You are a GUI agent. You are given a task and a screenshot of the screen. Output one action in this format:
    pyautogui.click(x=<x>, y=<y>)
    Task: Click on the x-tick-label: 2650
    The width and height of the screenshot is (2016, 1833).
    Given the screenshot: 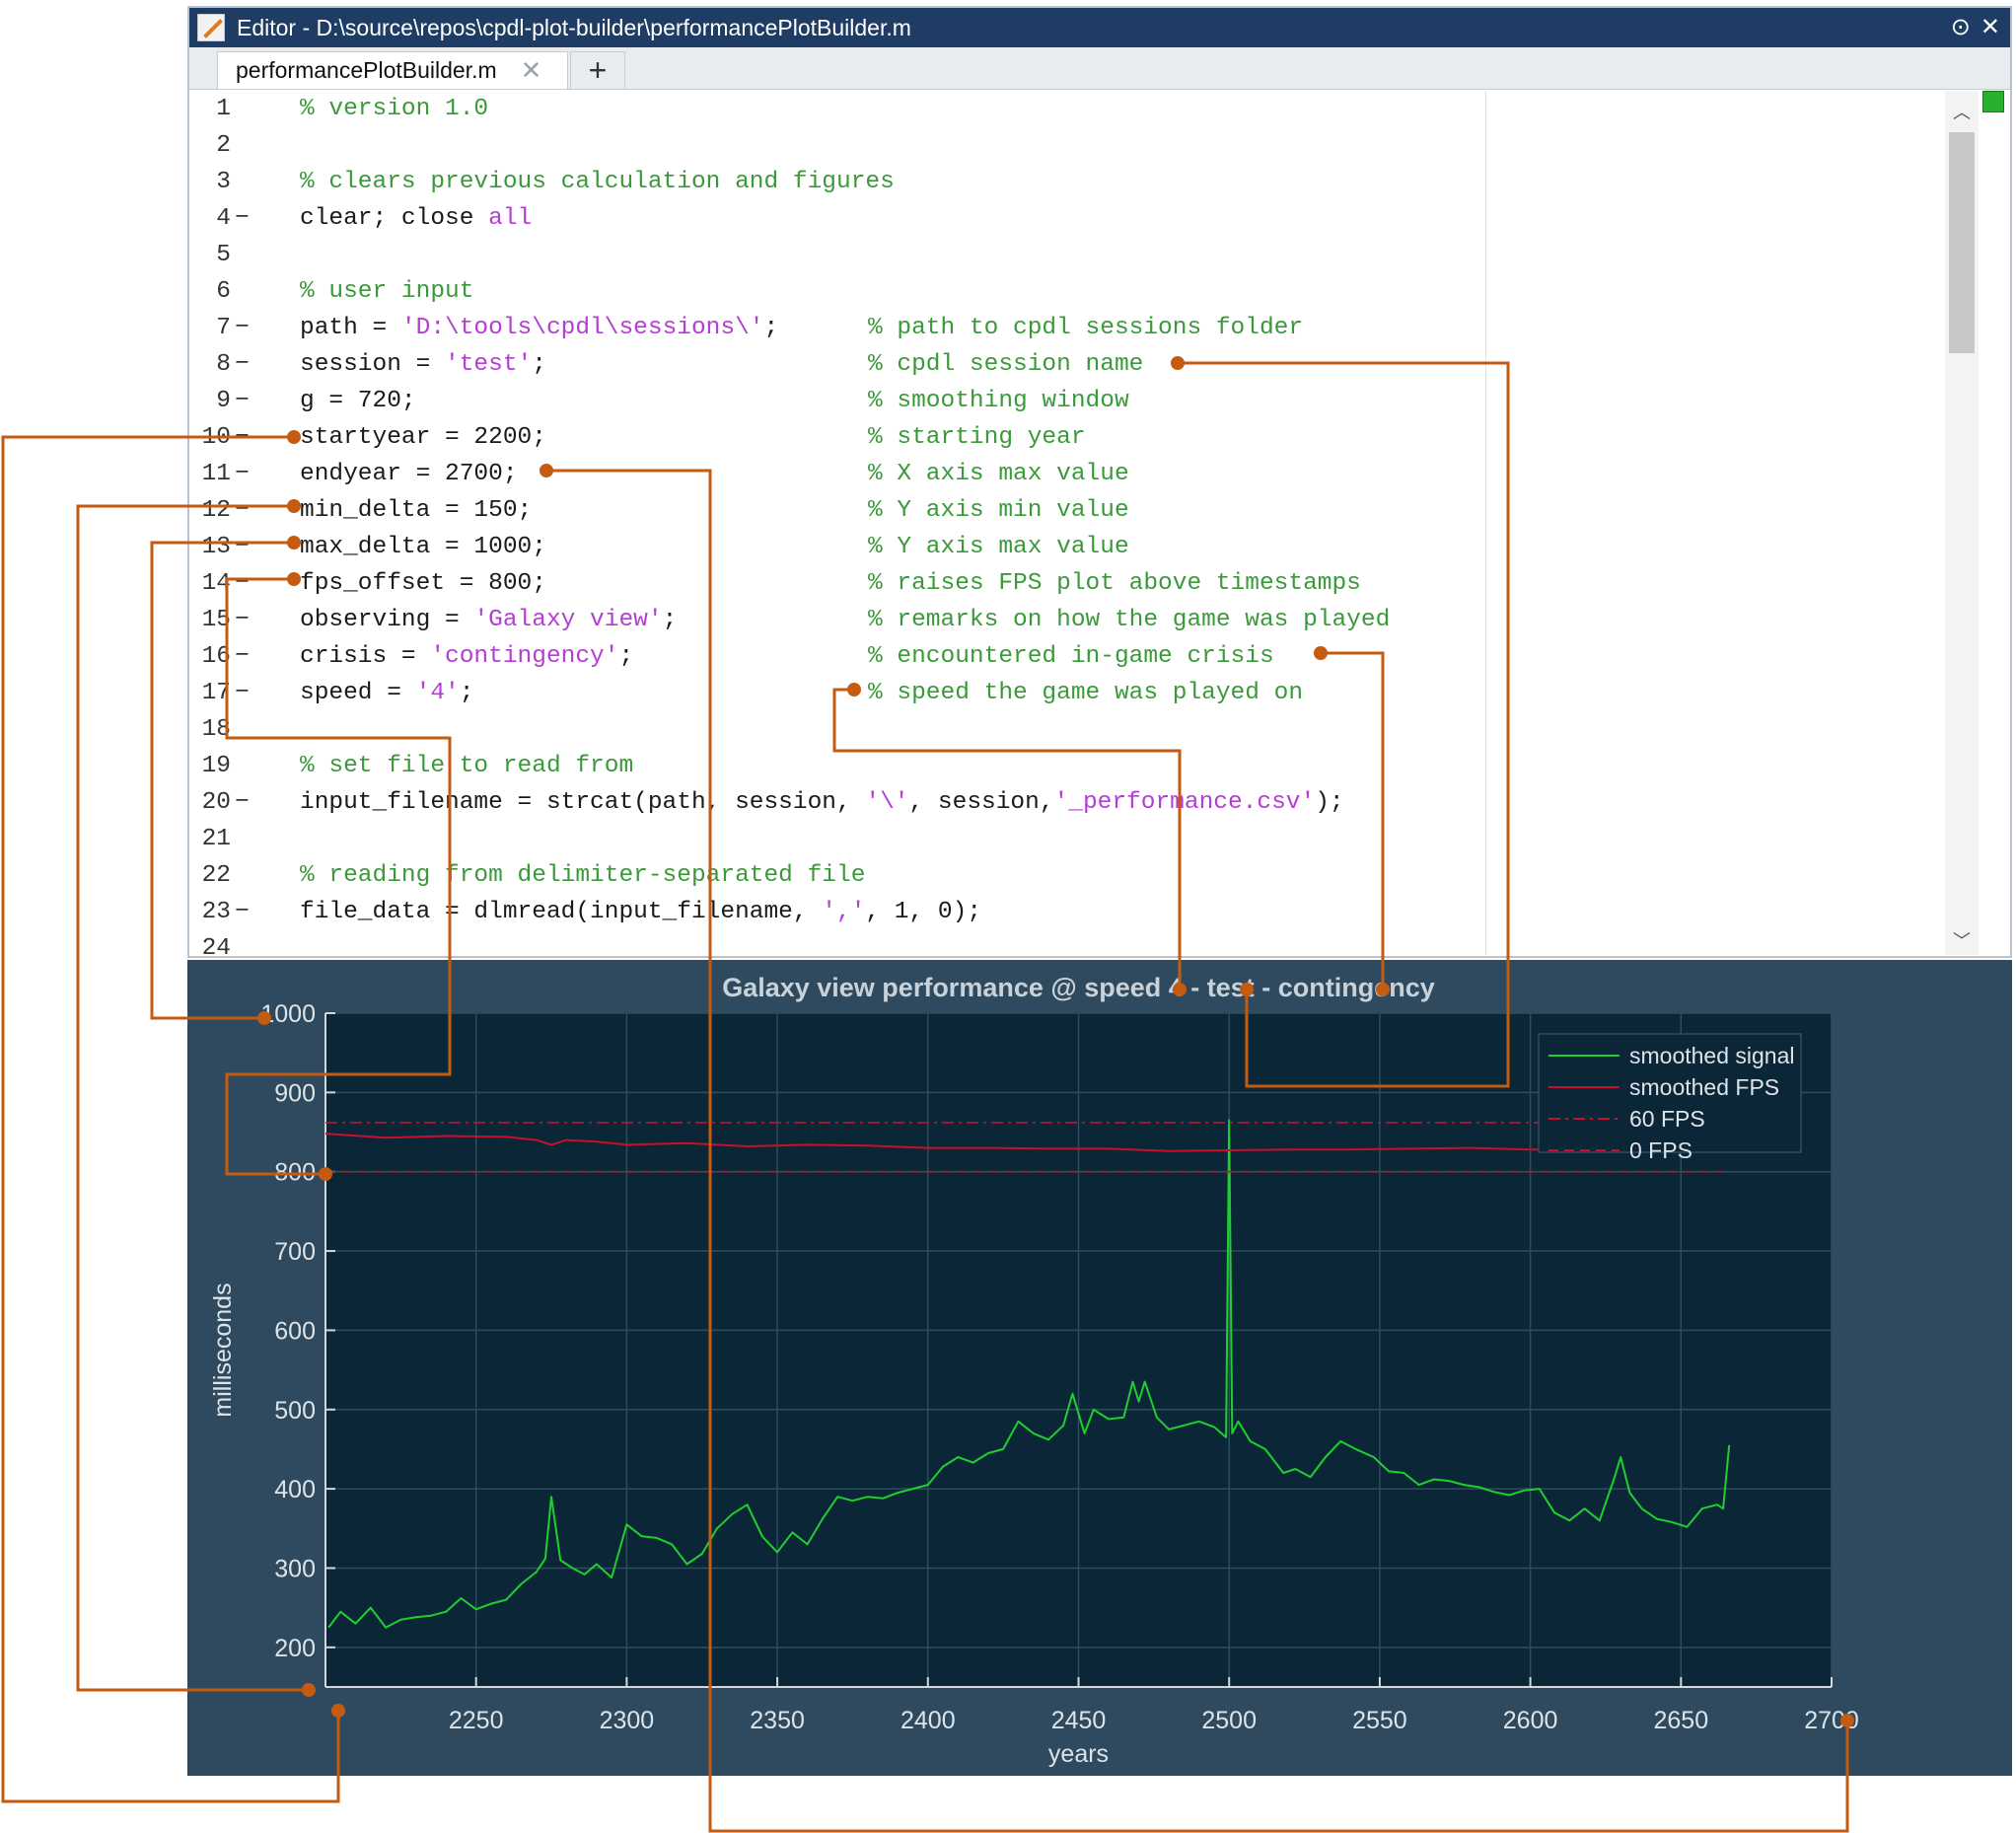 What is the action you would take?
    pyautogui.click(x=1680, y=1720)
    